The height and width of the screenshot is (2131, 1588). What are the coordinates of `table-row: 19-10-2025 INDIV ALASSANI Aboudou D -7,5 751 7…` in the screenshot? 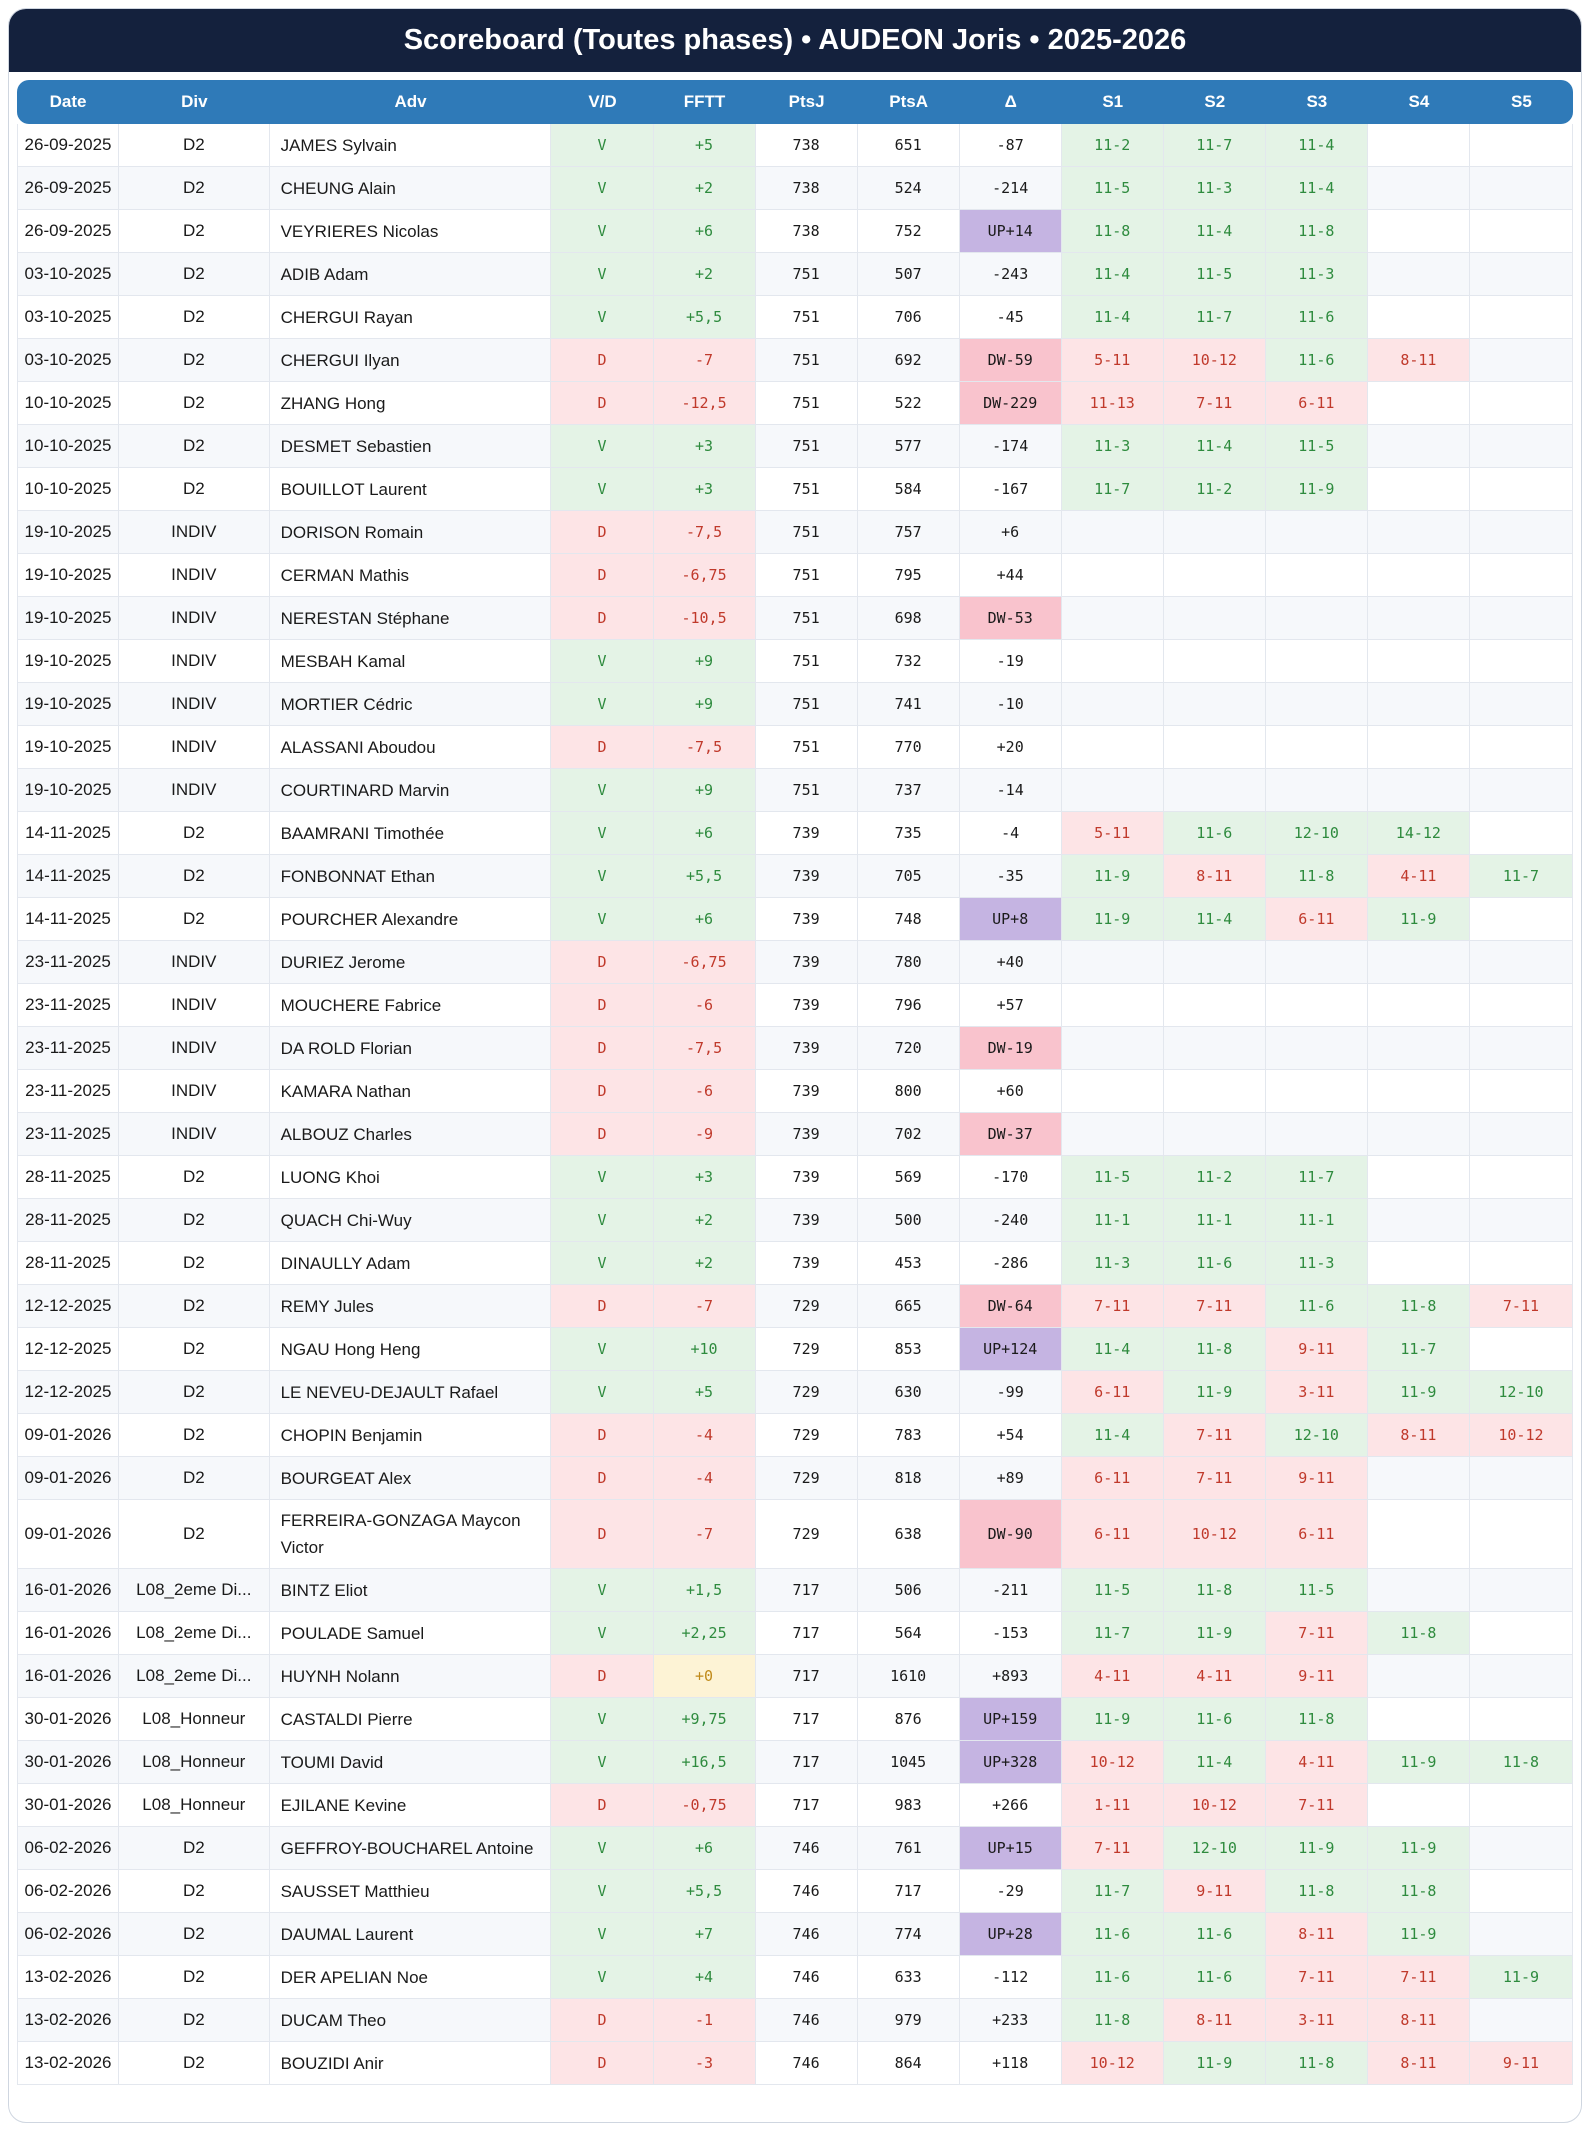 It's located at (795, 747).